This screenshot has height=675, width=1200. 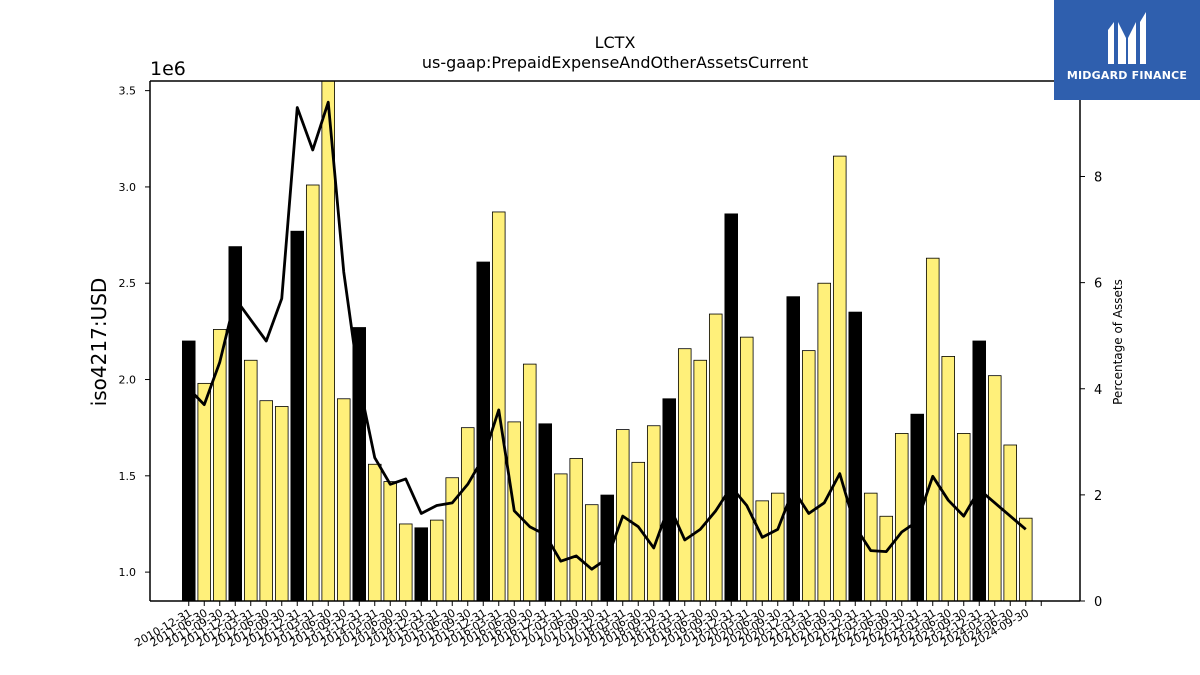 I want to click on y-axis-label: iso4217:USD, so click(x=99, y=342).